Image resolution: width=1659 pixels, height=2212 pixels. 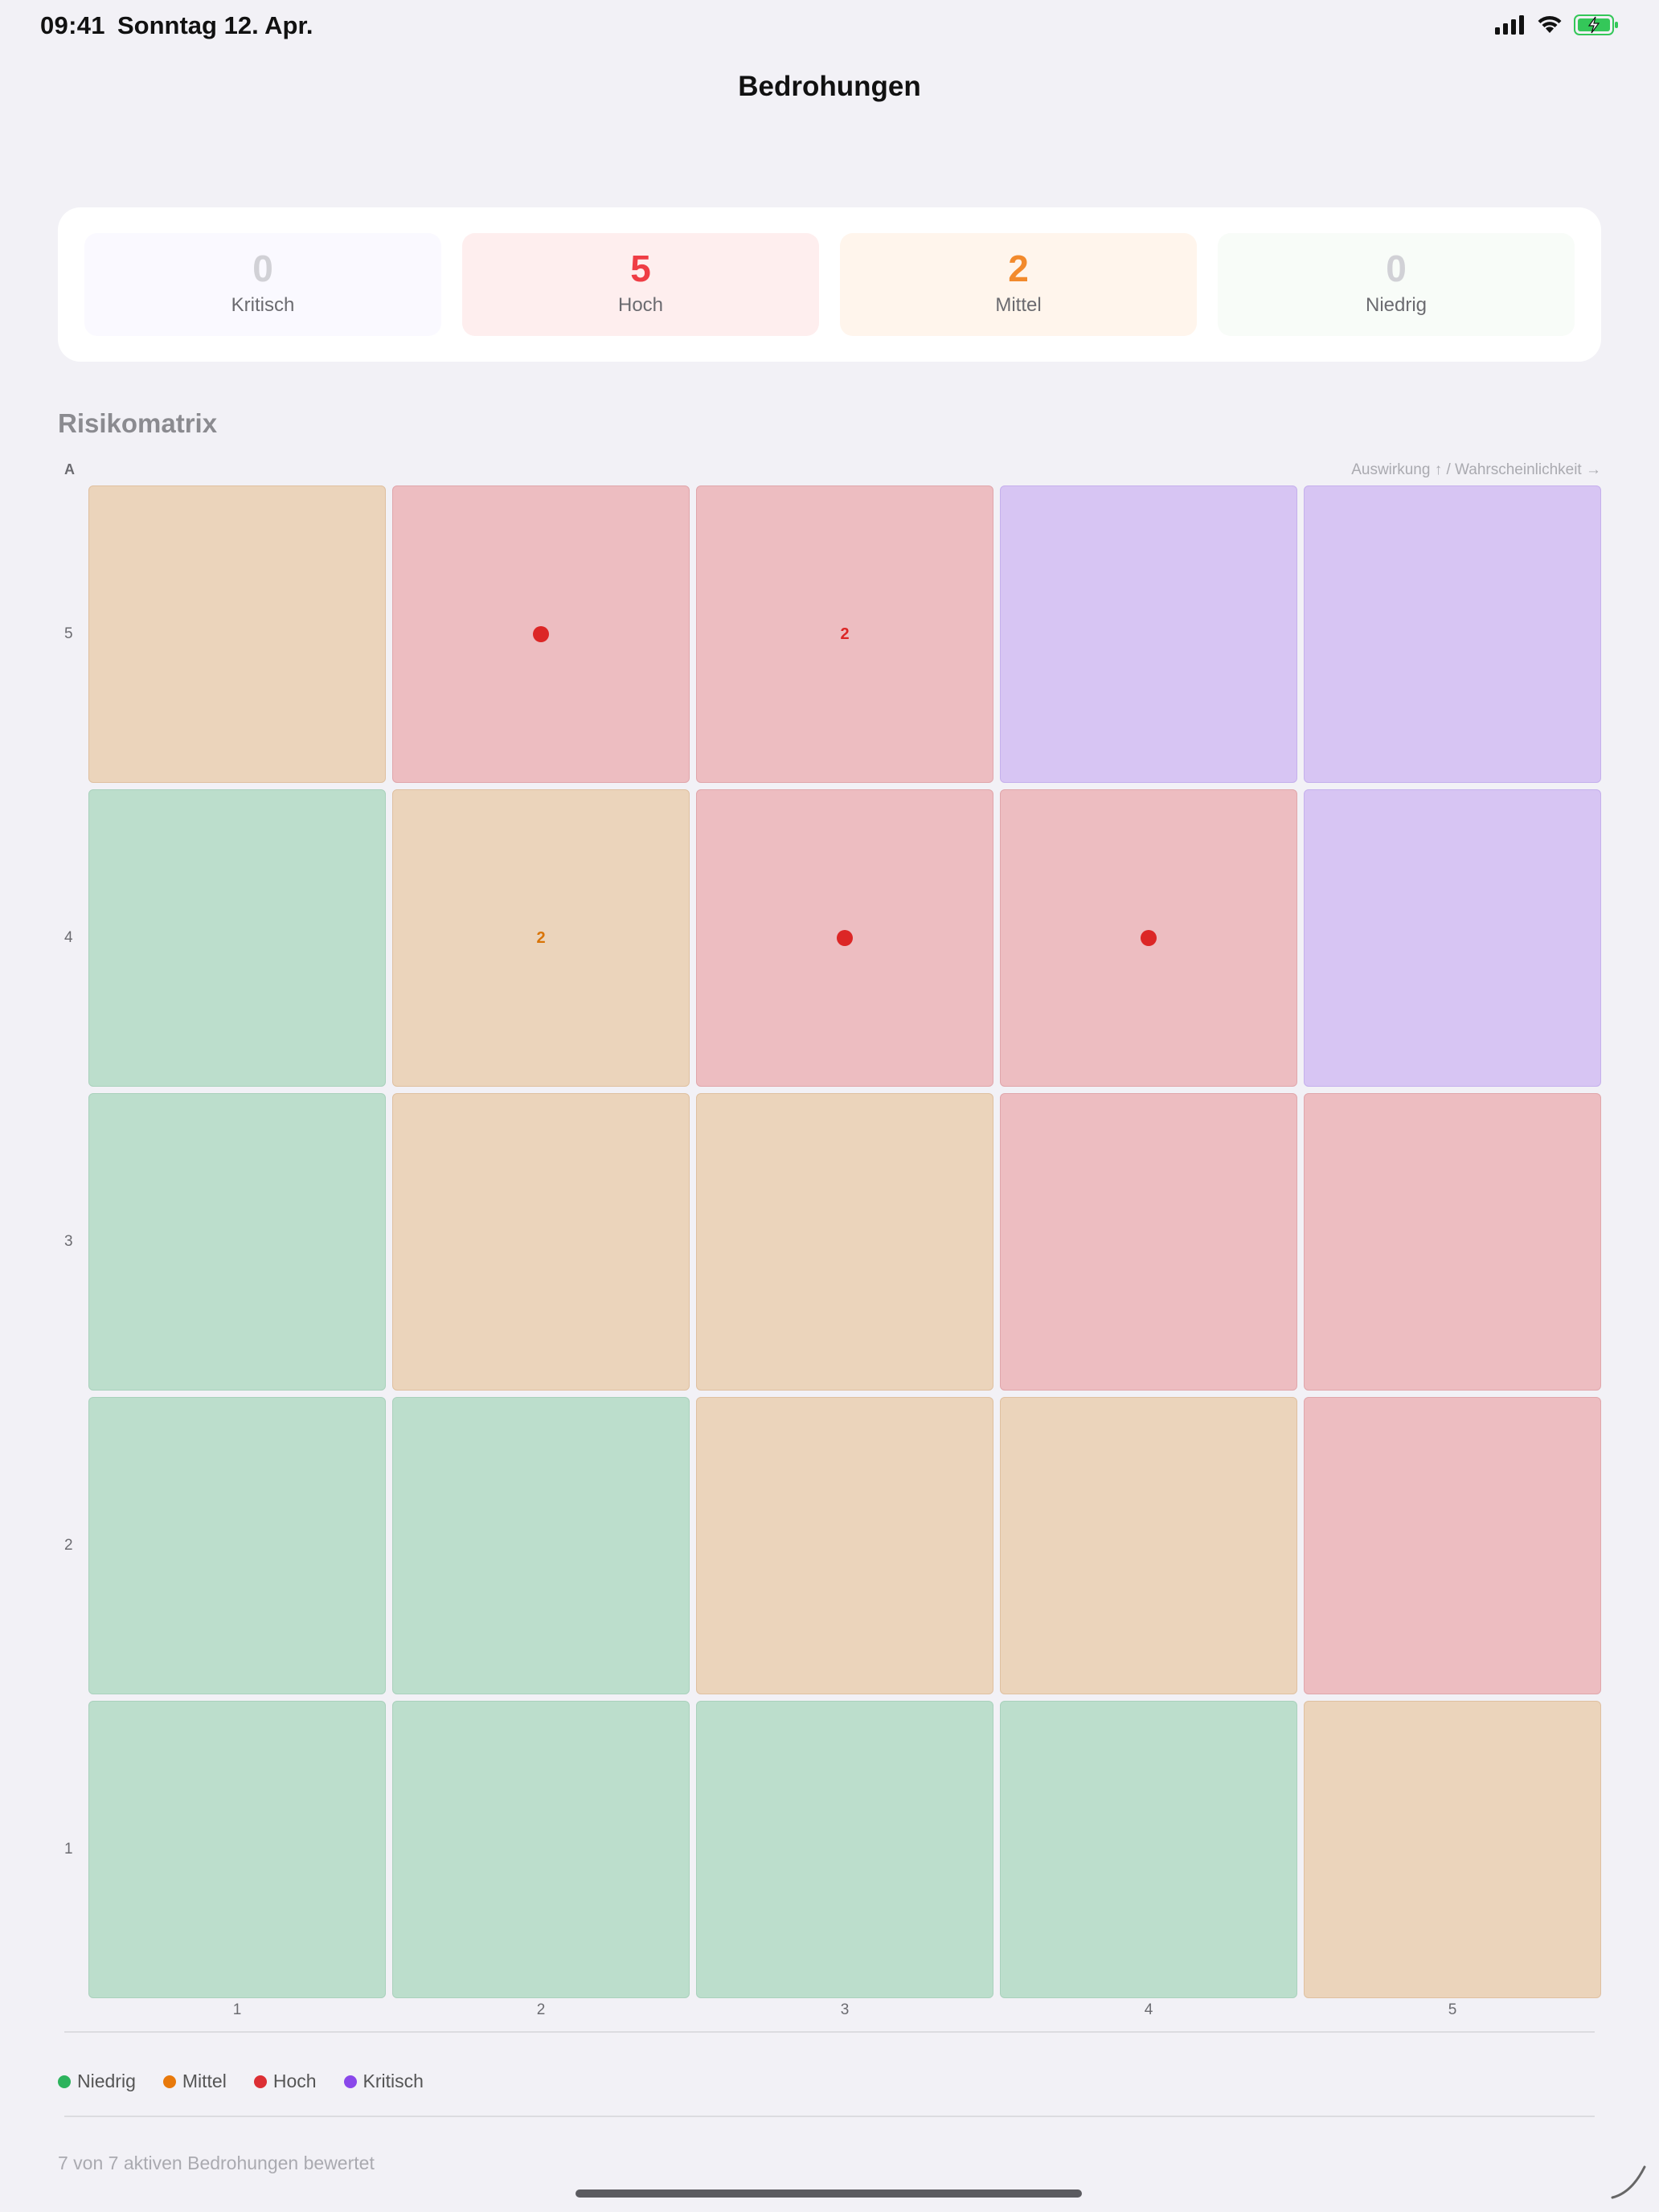 What do you see at coordinates (204, 2081) in the screenshot?
I see `legend-label: Mittel` at bounding box center [204, 2081].